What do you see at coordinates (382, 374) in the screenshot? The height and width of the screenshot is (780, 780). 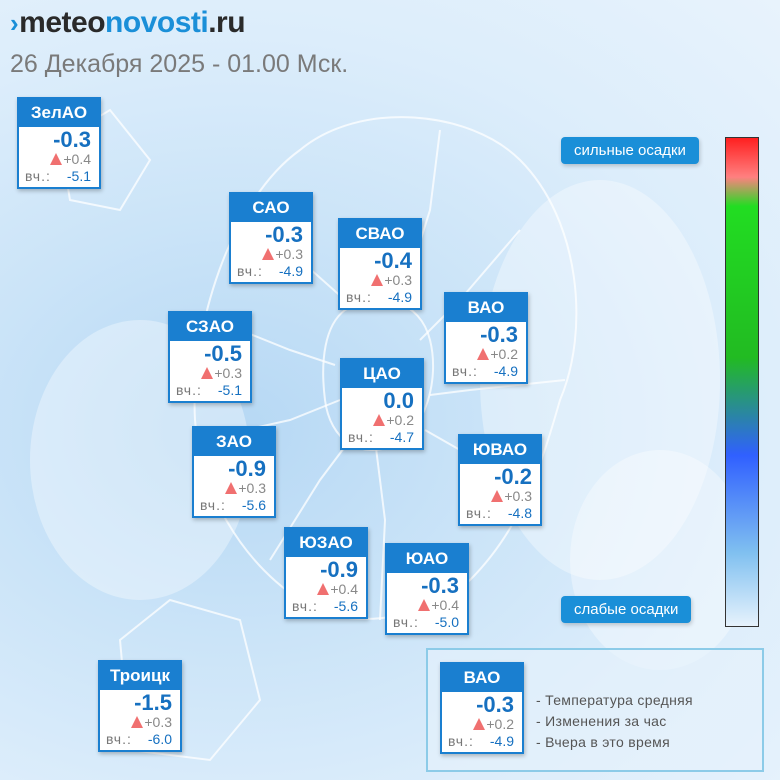 I see `district-name: ЦАО` at bounding box center [382, 374].